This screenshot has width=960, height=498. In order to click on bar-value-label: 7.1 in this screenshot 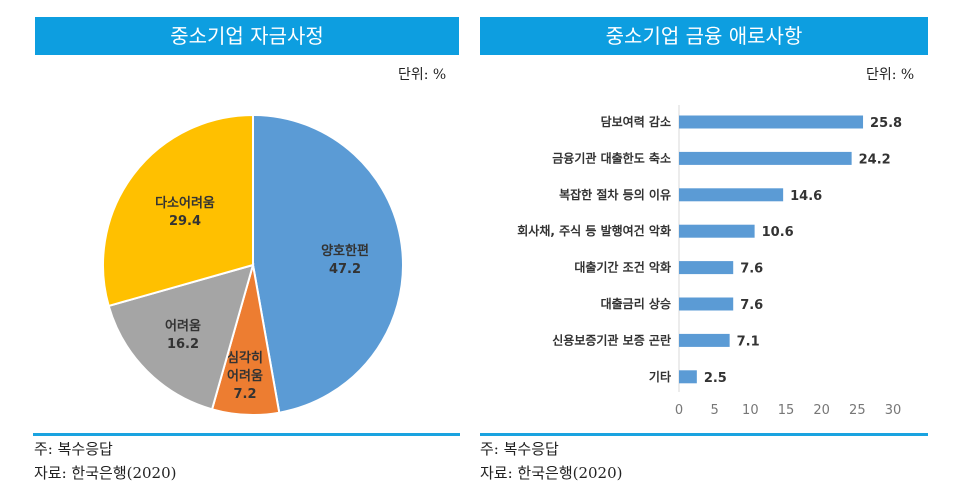, I will do `click(748, 341)`.